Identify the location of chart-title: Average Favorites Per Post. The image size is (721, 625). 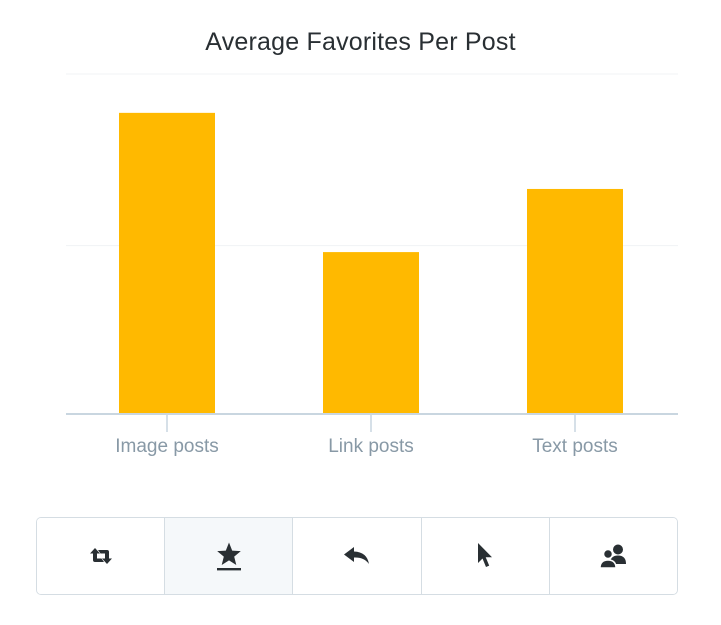
(360, 42).